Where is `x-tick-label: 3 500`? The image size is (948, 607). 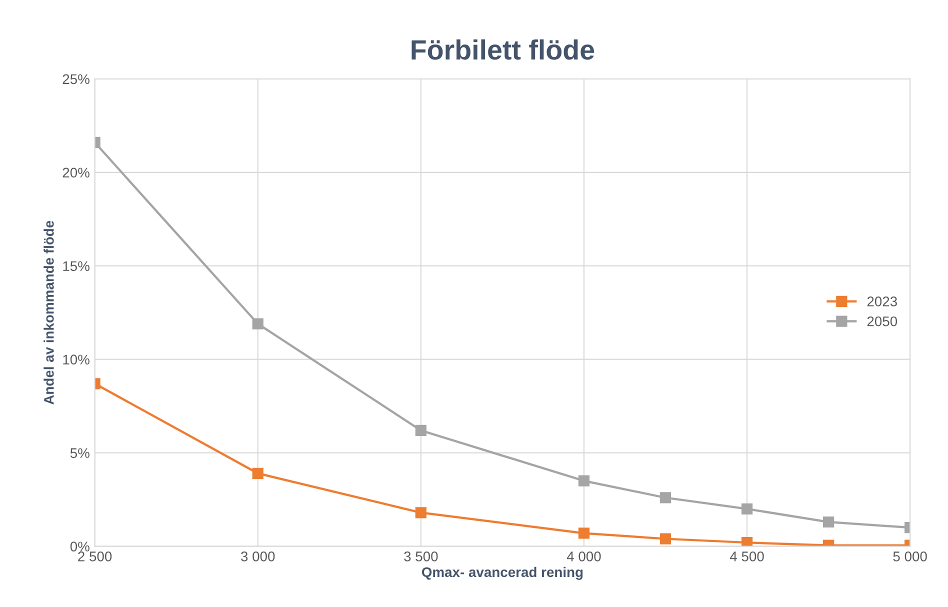
x-tick-label: 3 500 is located at coordinates (421, 557).